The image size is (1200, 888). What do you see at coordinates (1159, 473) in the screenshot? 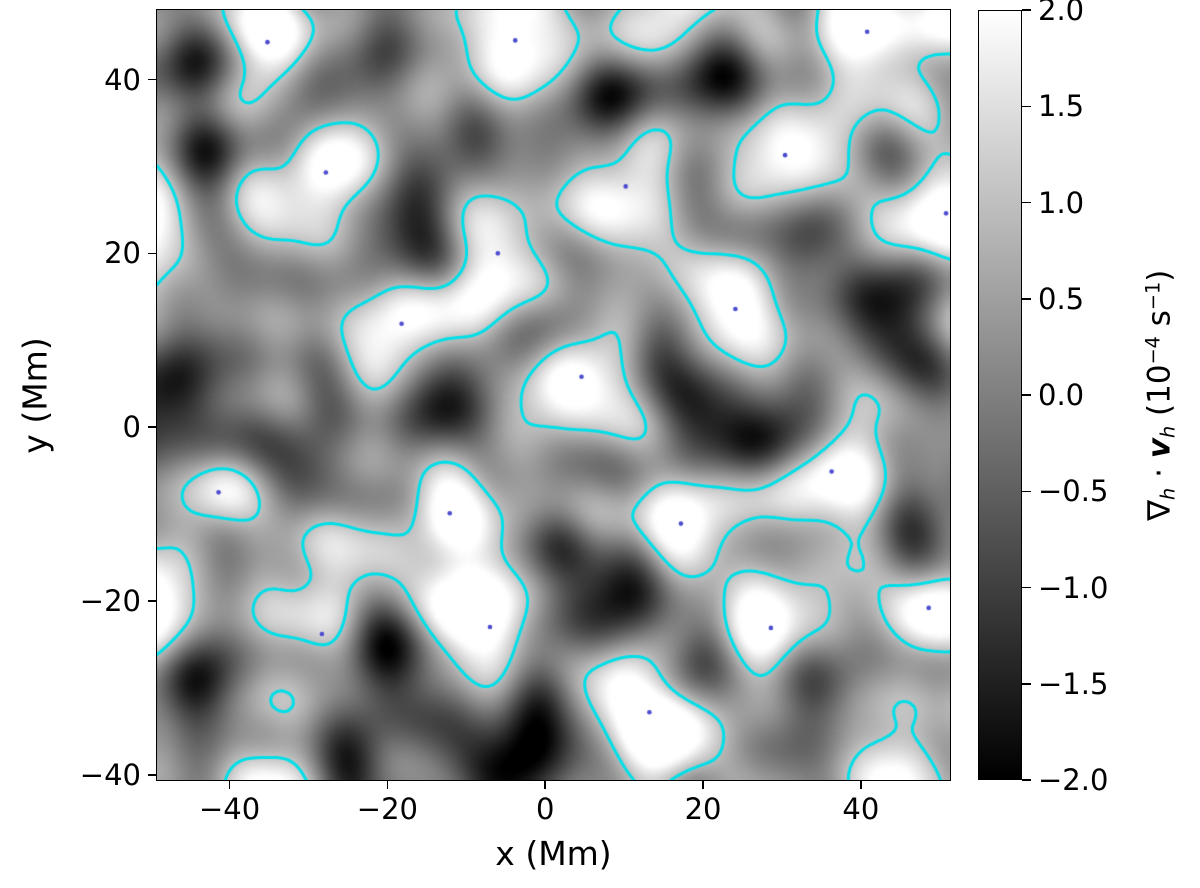
I see `colorbar-label-part: ·` at bounding box center [1159, 473].